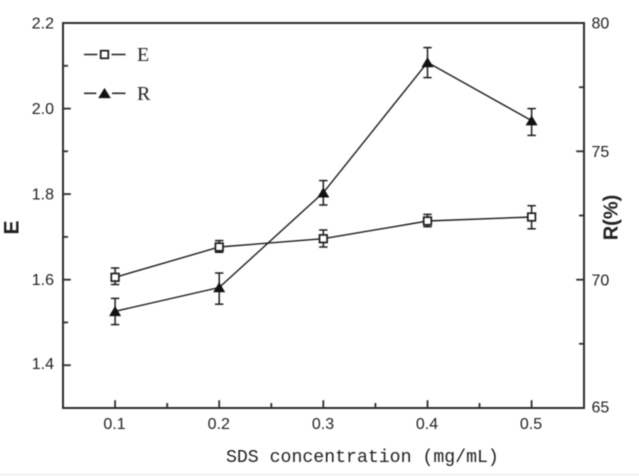 Image resolution: width=639 pixels, height=476 pixels. I want to click on svg-text: 80, so click(601, 23).